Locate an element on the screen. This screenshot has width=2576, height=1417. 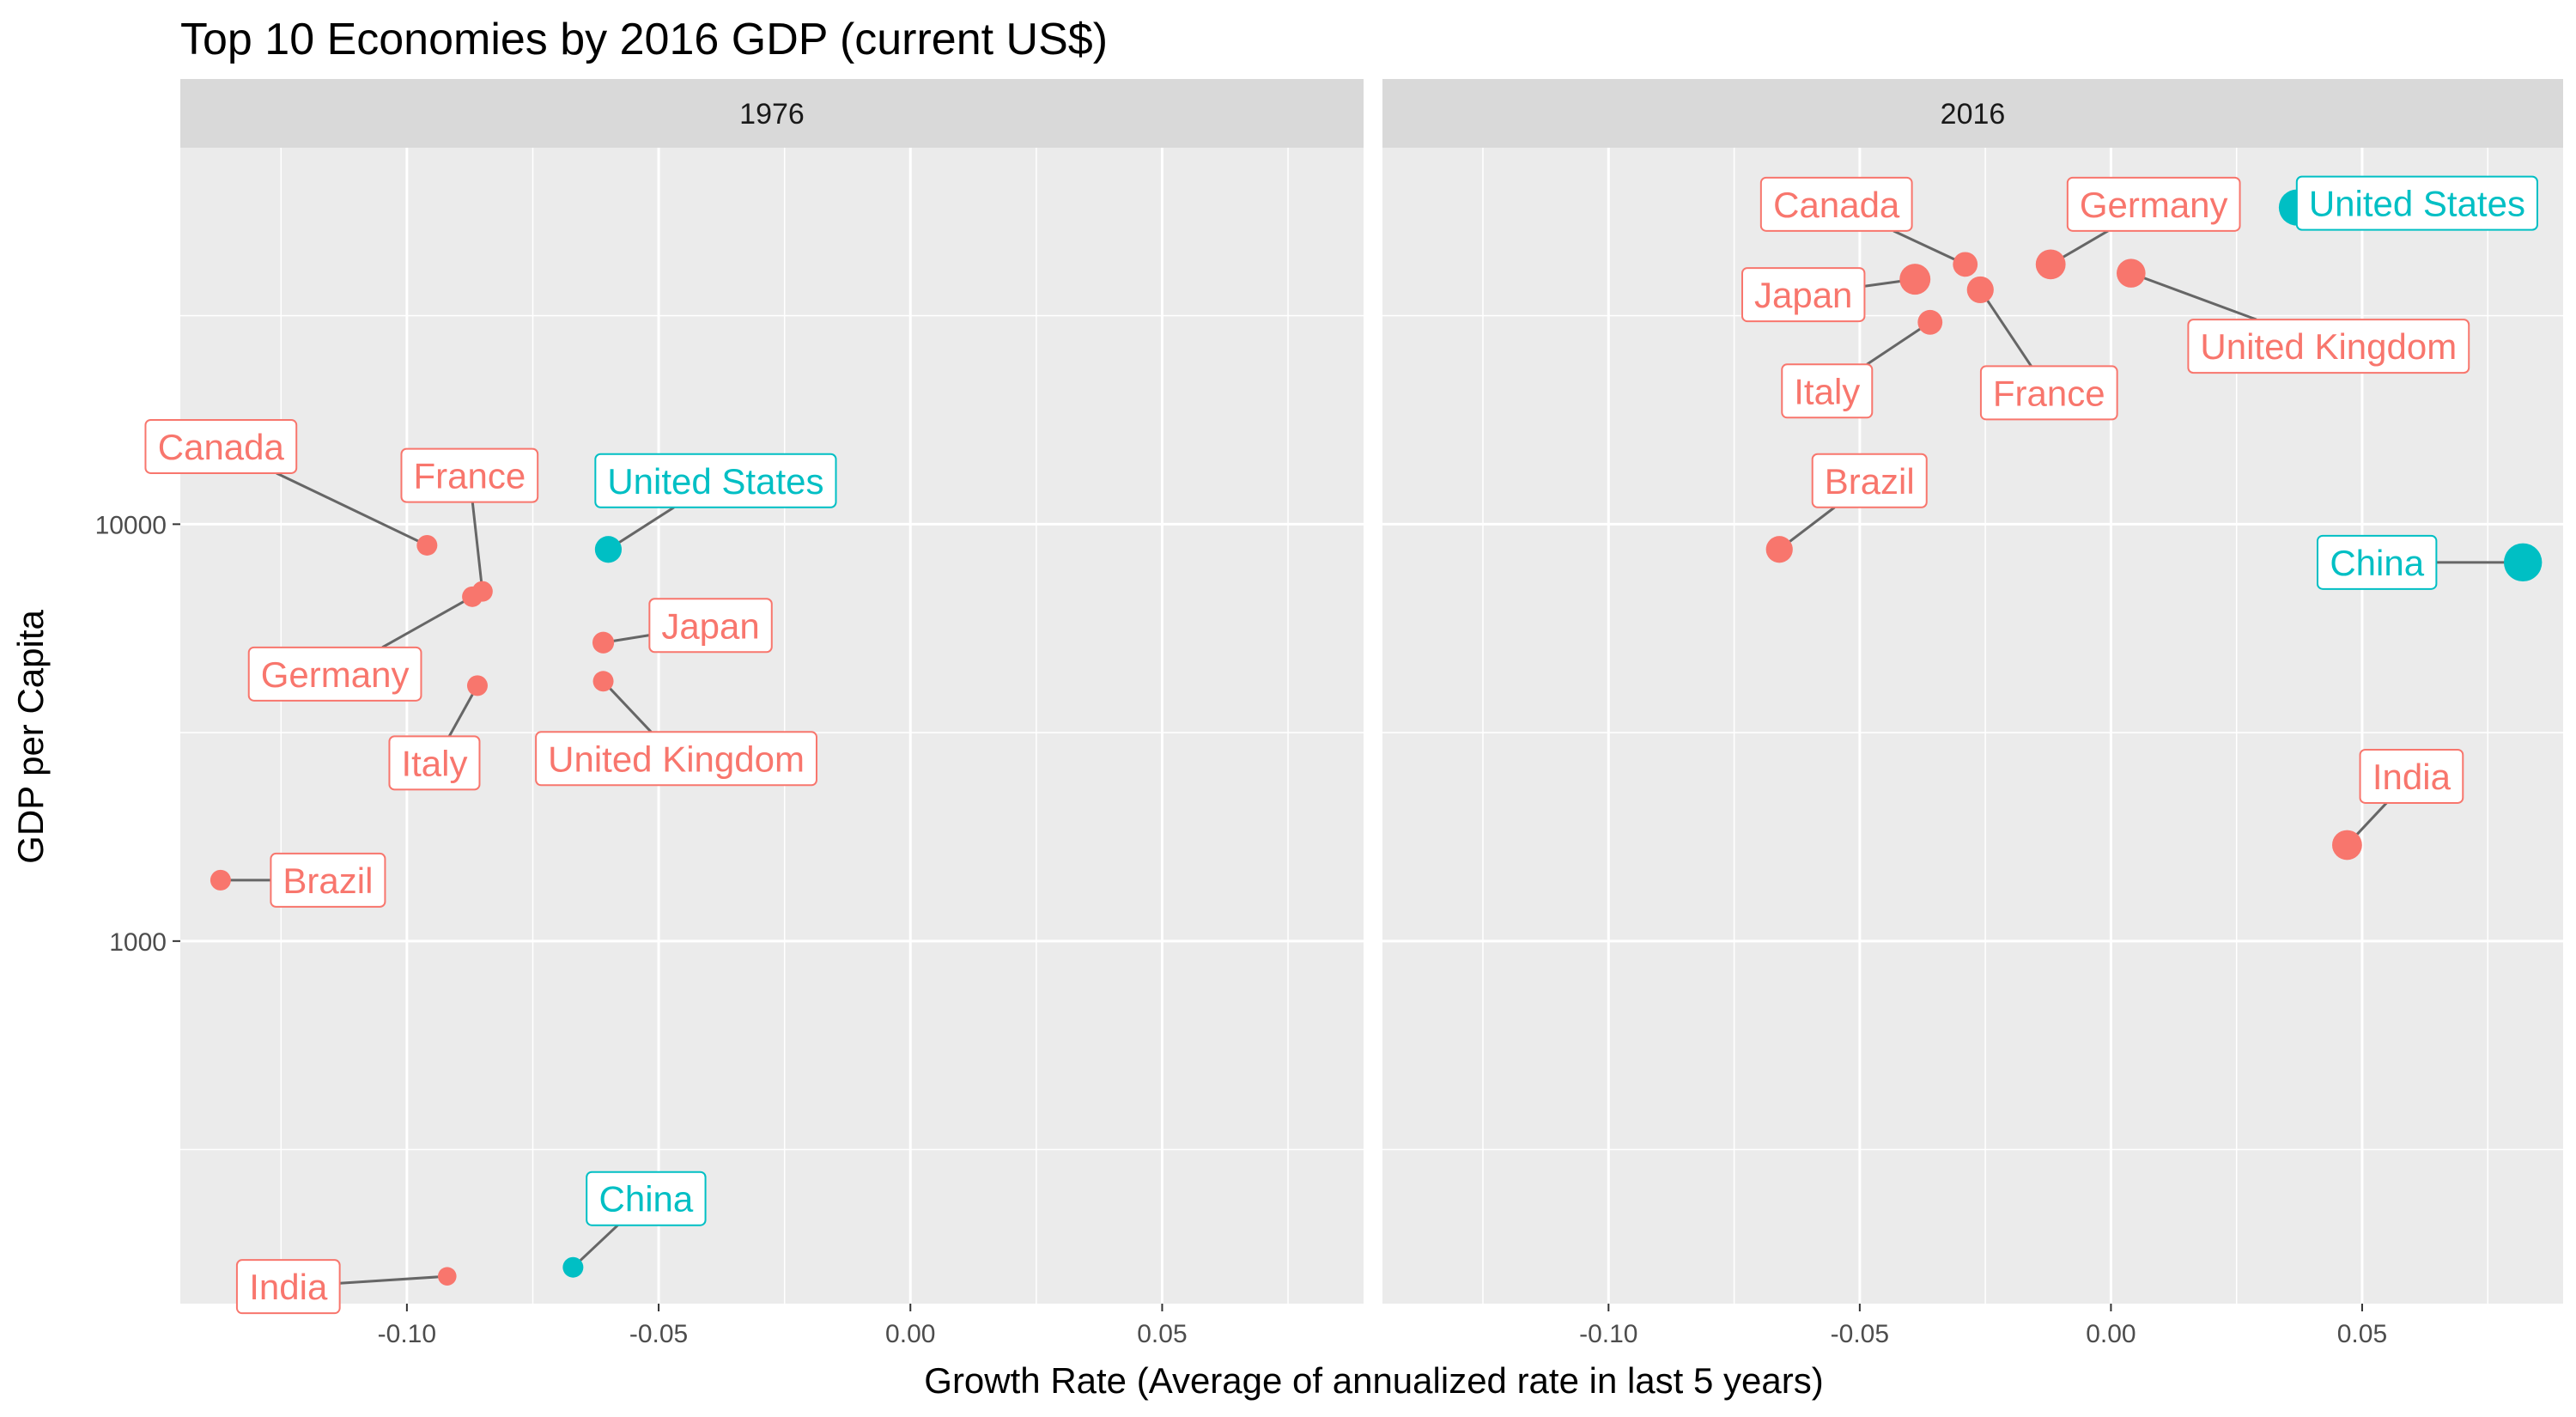
y-axis-label: GDP per Capita is located at coordinates (31, 737).